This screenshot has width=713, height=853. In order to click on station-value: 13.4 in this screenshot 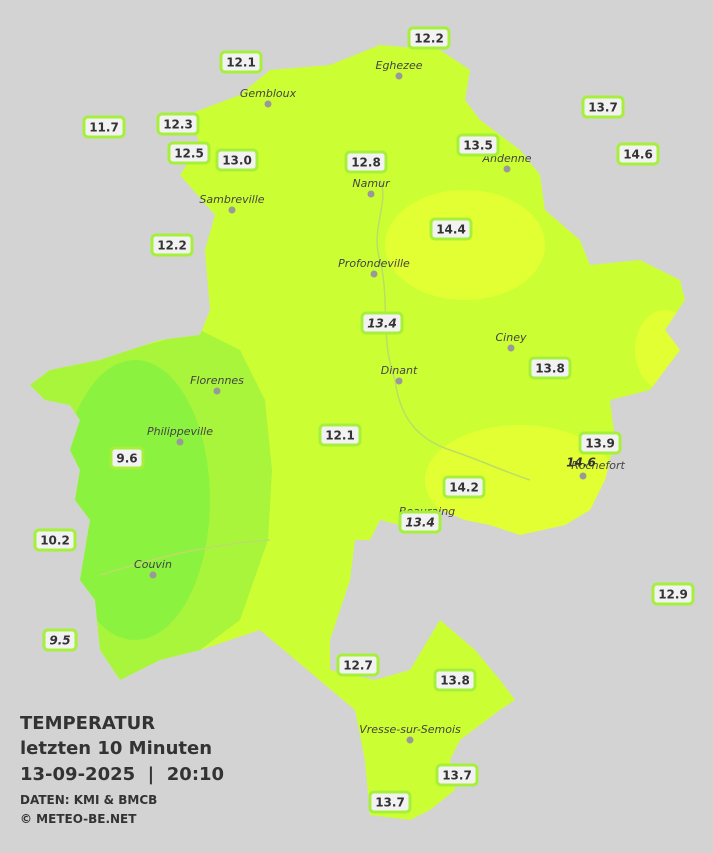, I will do `click(420, 523)`.